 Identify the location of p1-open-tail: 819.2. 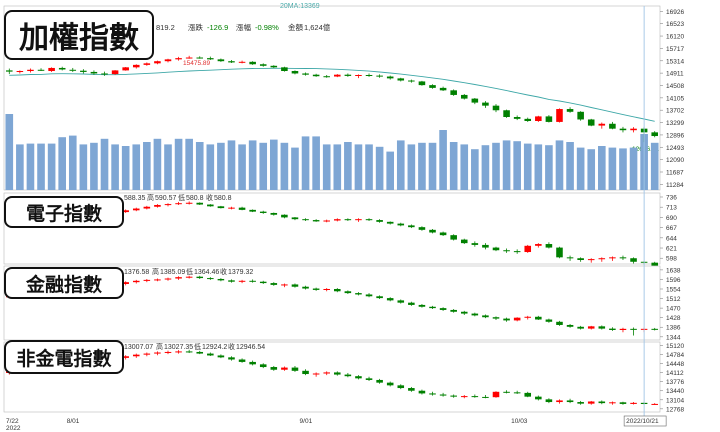
(165, 27).